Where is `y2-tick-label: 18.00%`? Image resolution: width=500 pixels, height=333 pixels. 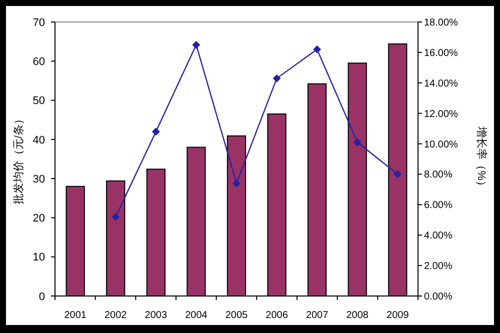 y2-tick-label: 18.00% is located at coordinates (441, 23).